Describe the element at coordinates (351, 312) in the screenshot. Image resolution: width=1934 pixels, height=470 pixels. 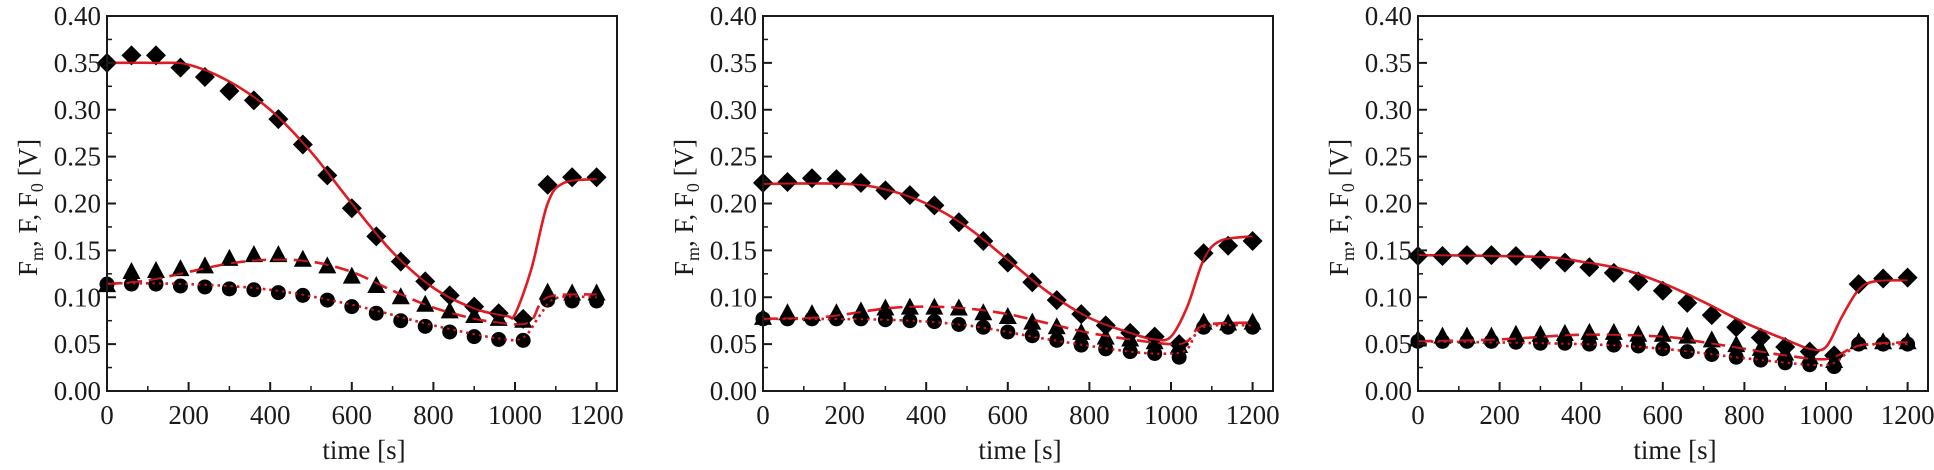
I see `fit-line-overlay-f0` at that location.